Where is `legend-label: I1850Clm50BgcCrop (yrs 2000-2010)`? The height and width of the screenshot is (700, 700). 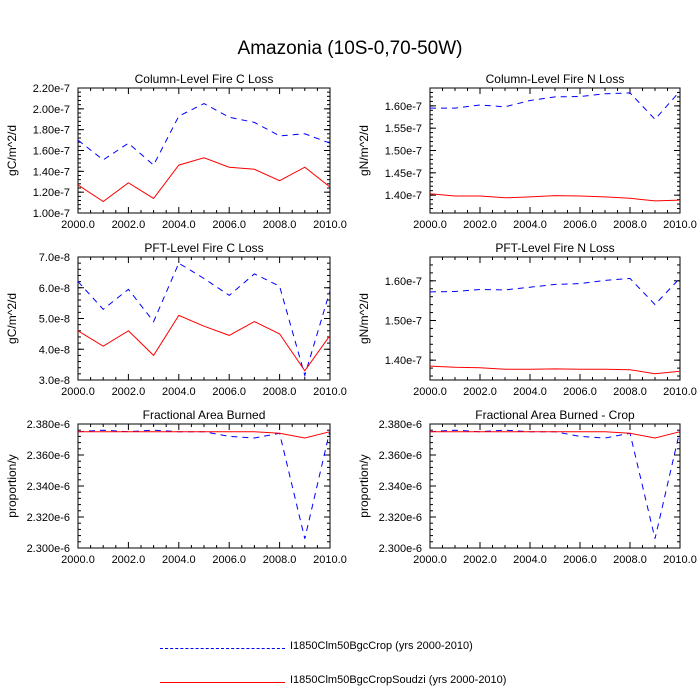 legend-label: I1850Clm50BgcCrop (yrs 2000-2010) is located at coordinates (381, 646).